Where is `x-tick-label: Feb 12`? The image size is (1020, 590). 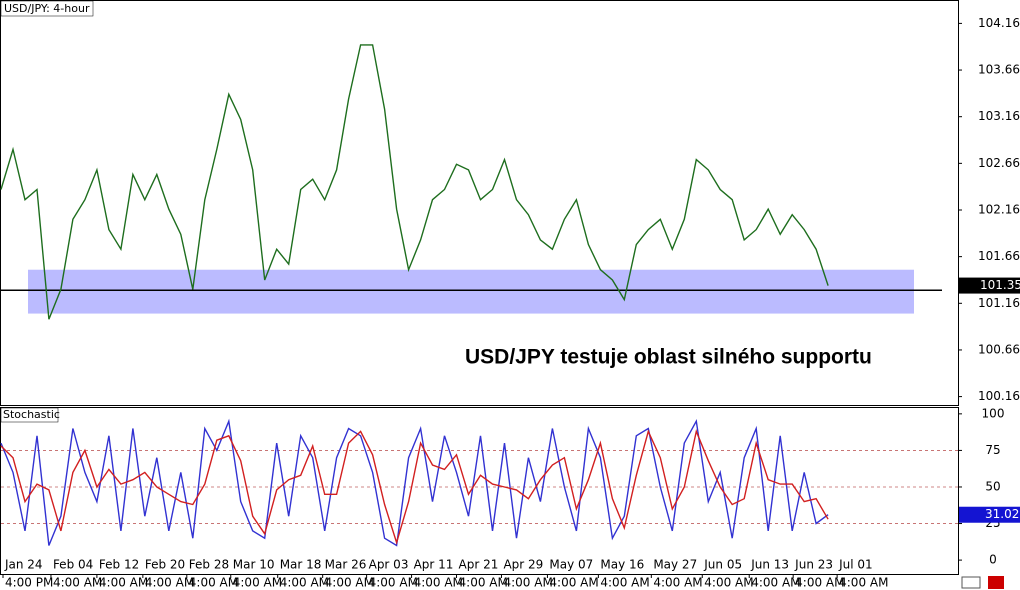 x-tick-label: Feb 12 is located at coordinates (119, 565).